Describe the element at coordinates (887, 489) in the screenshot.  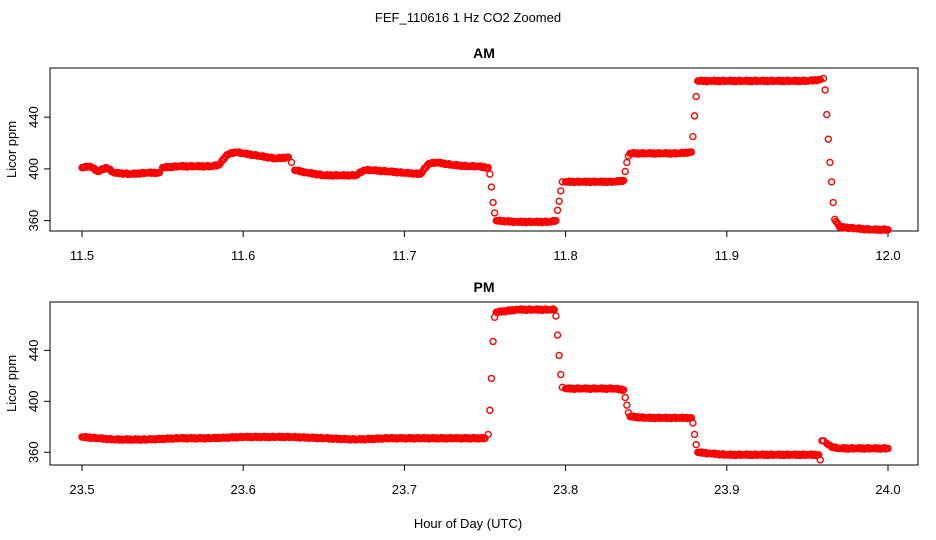
I see `pm-x-tick-label: 24.0` at that location.